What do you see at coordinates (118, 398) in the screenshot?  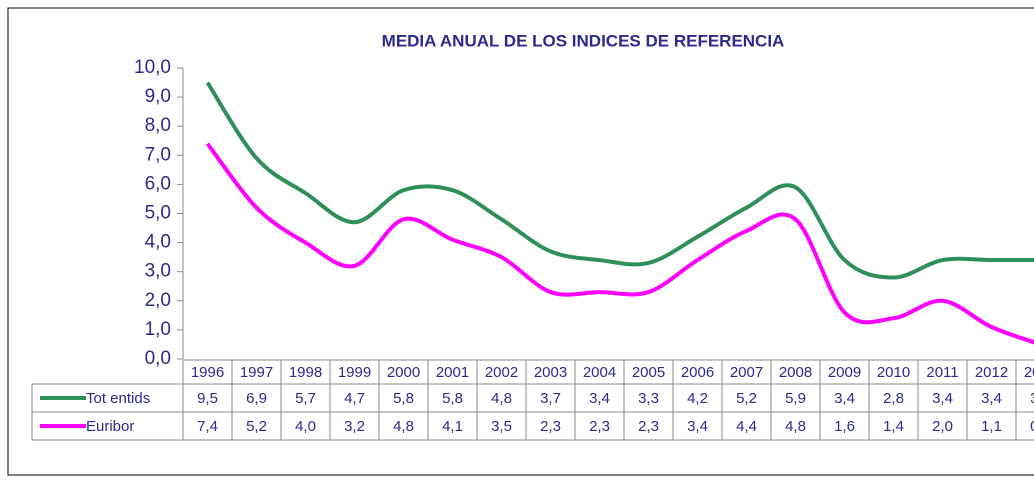 I see `legend-label: Tot entids` at bounding box center [118, 398].